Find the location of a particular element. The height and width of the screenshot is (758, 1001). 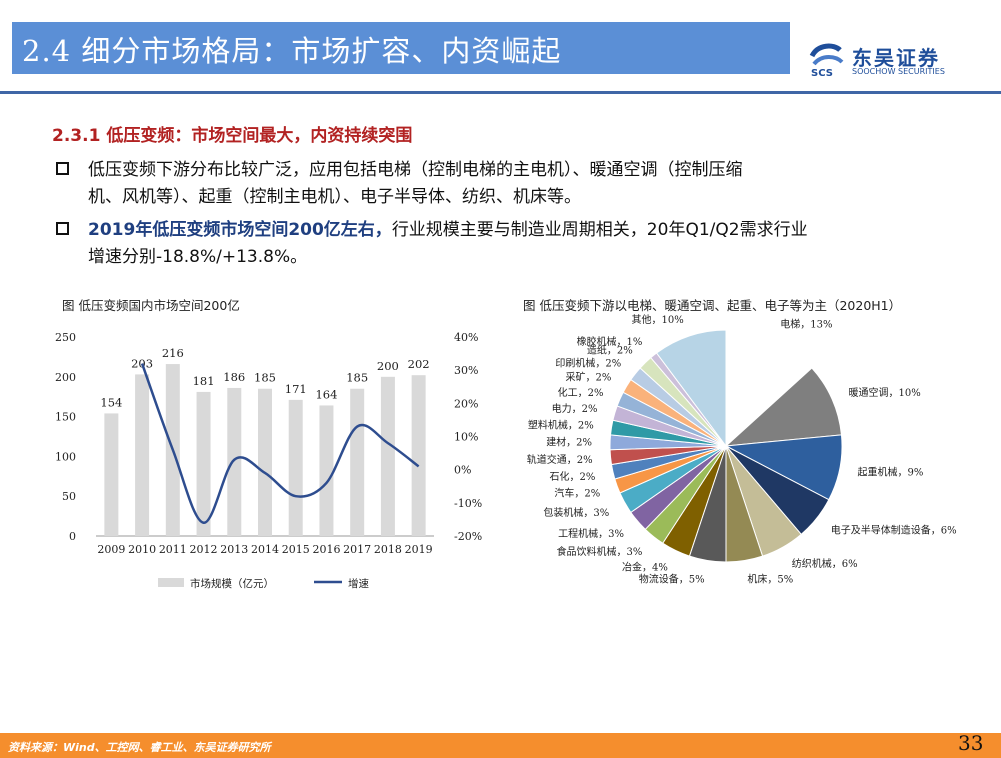

bar-value-label: 171 is located at coordinates (296, 389).